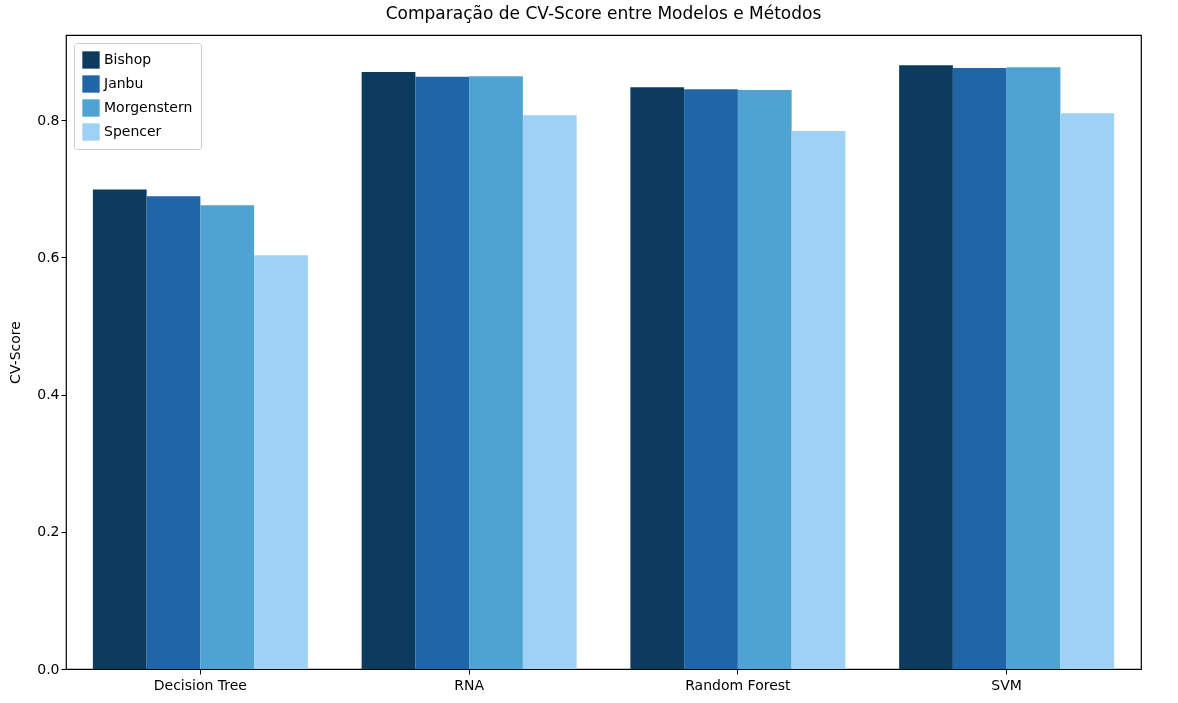 The image size is (1178, 703). What do you see at coordinates (48, 394) in the screenshot?
I see `y-tick-label: 0.4` at bounding box center [48, 394].